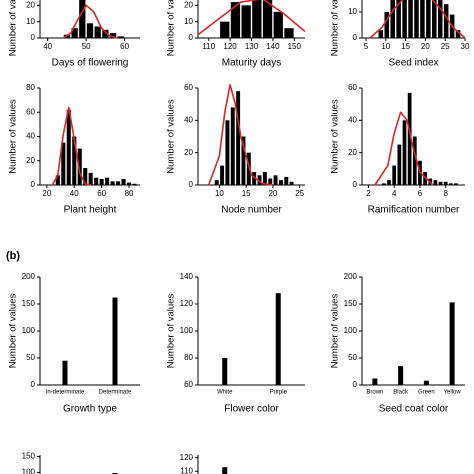 The image size is (474, 474). I want to click on x-tick-label: 110, so click(208, 46).